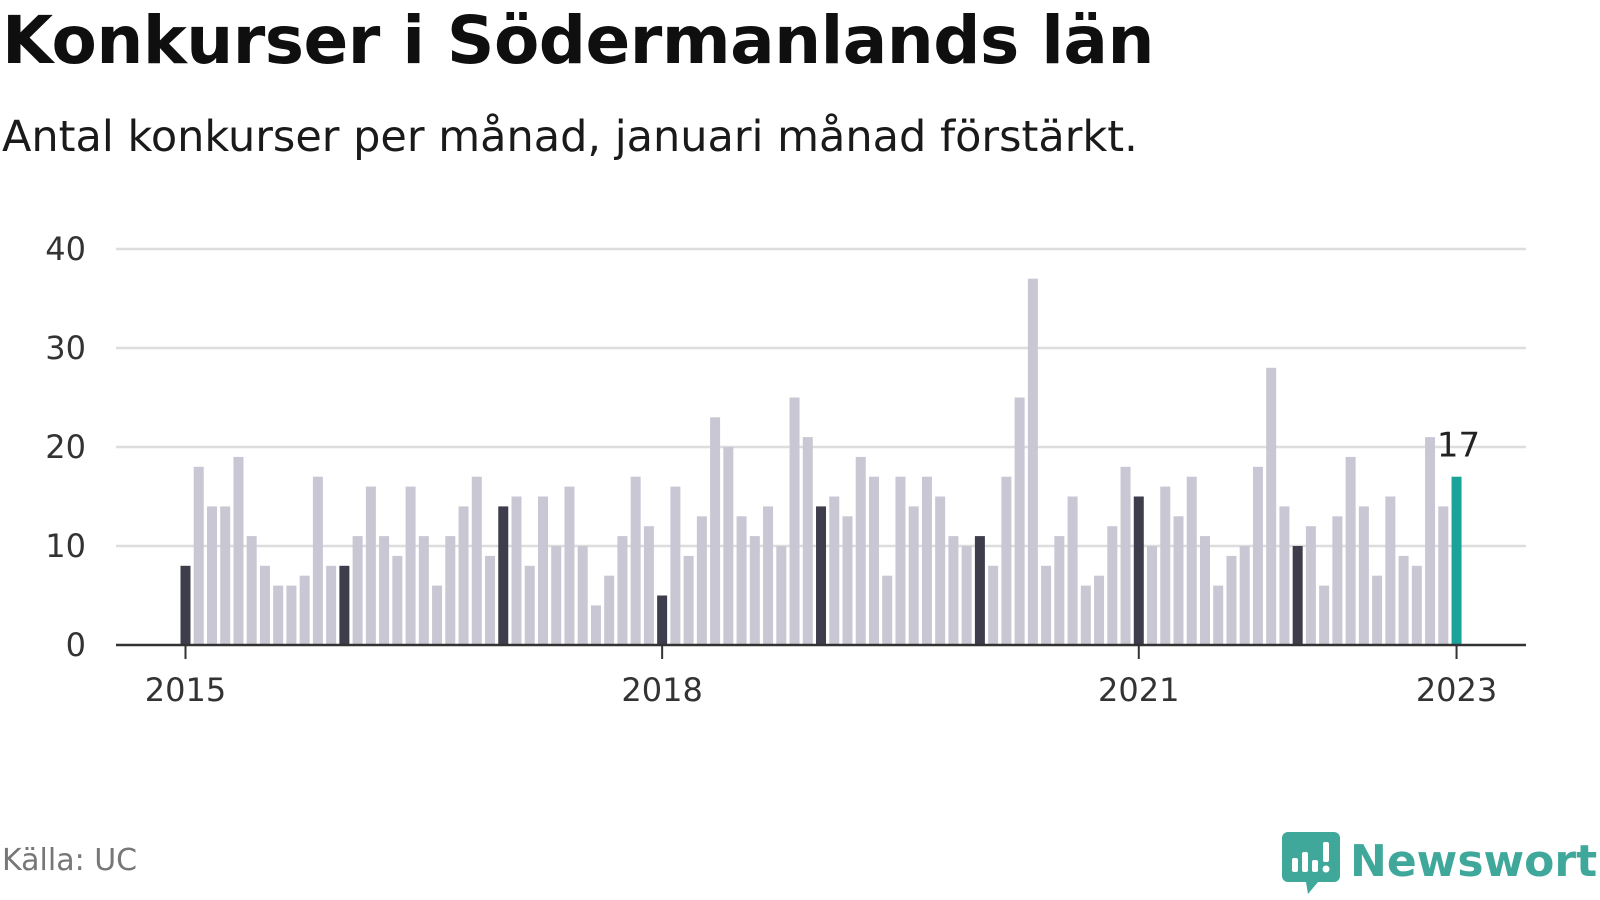  Describe the element at coordinates (65, 546) in the screenshot. I see `y-tick-label-10: 10` at that location.